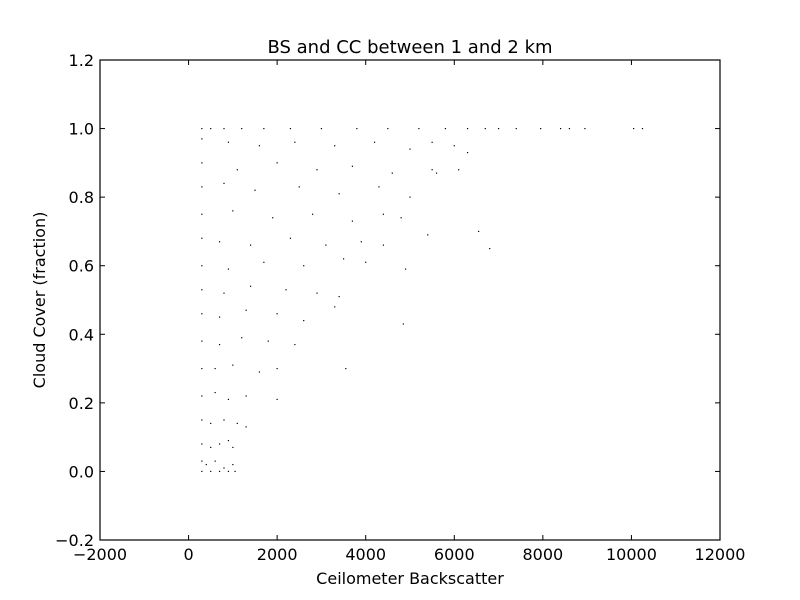 This screenshot has height=600, width=800. Describe the element at coordinates (81, 60) in the screenshot. I see `y-tick-label: 1.2` at that location.